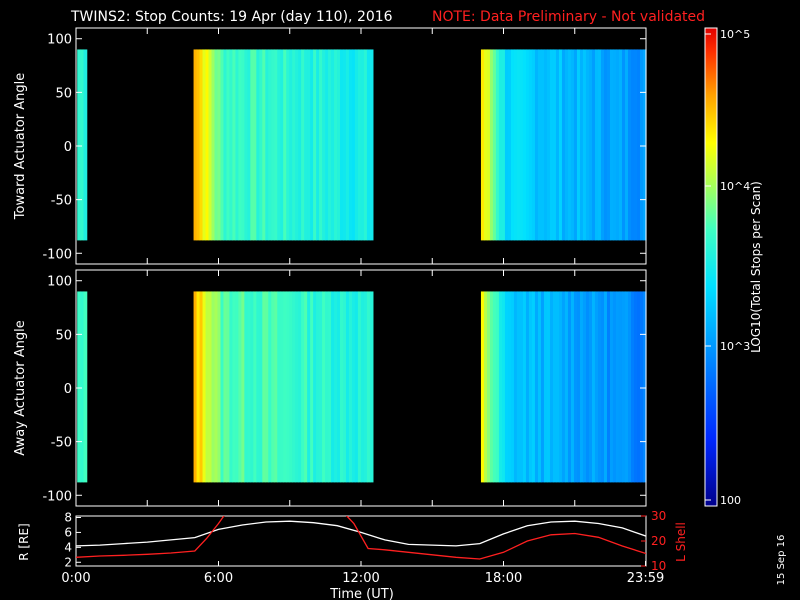 Image resolution: width=800 pixels, height=600 pixels. What do you see at coordinates (730, 500) in the screenshot?
I see `colorbar-tick-label: 100` at bounding box center [730, 500].